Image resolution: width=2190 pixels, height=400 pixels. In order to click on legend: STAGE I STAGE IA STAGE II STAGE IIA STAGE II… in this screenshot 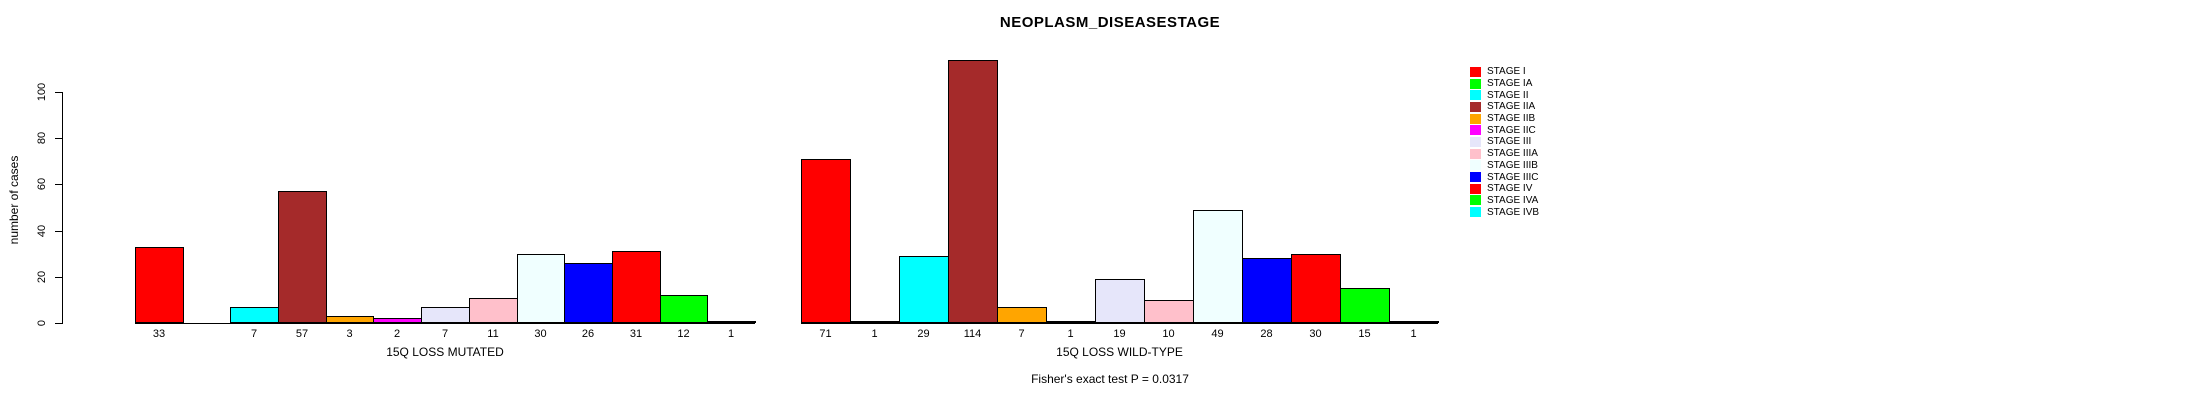, I will do `click(1504, 142)`.